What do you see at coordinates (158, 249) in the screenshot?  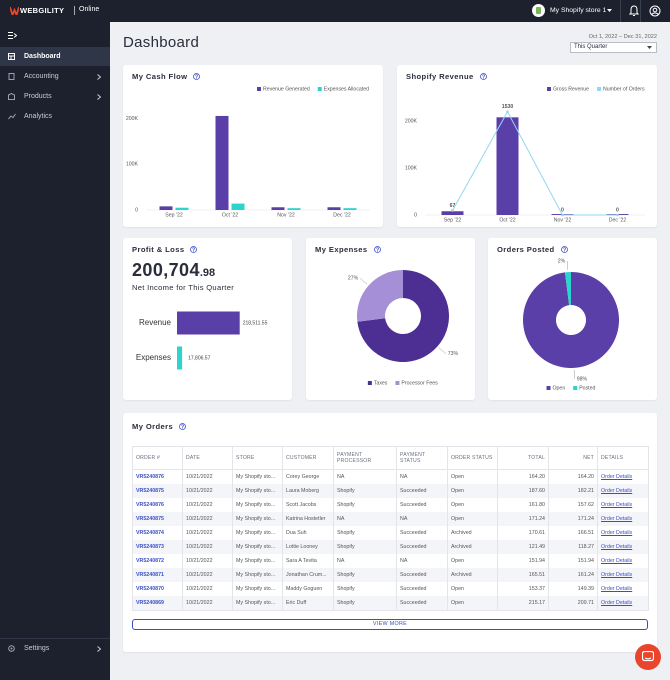 I see `title-text: Profit & Loss` at bounding box center [158, 249].